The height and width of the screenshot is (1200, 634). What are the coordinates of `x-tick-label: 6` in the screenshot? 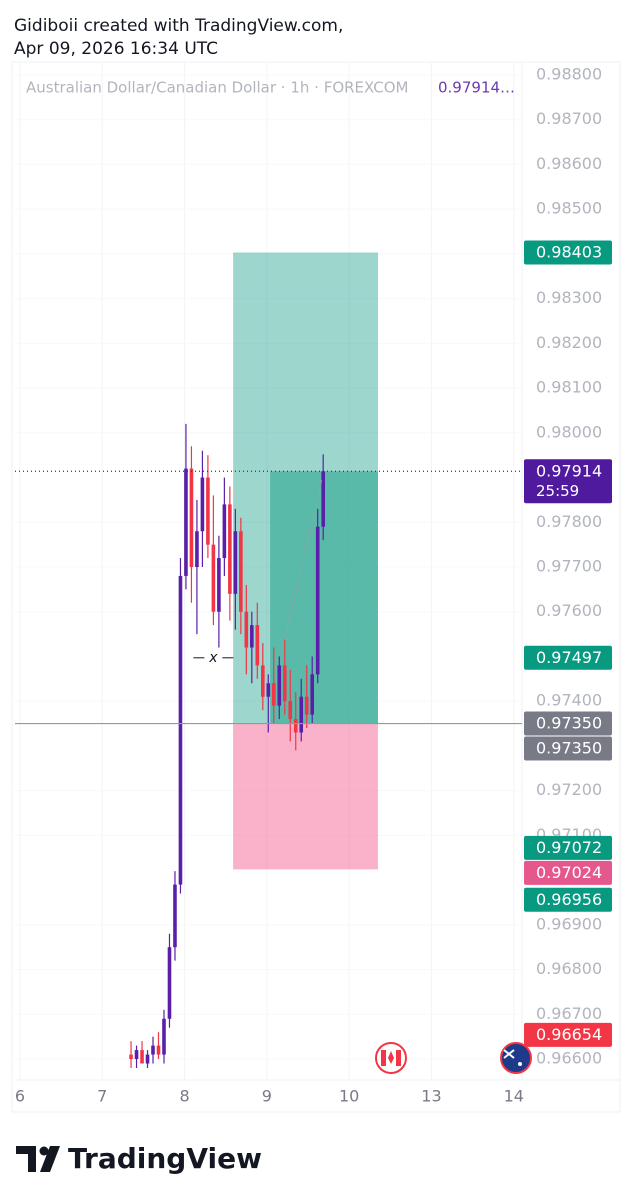 It's located at (20, 1096).